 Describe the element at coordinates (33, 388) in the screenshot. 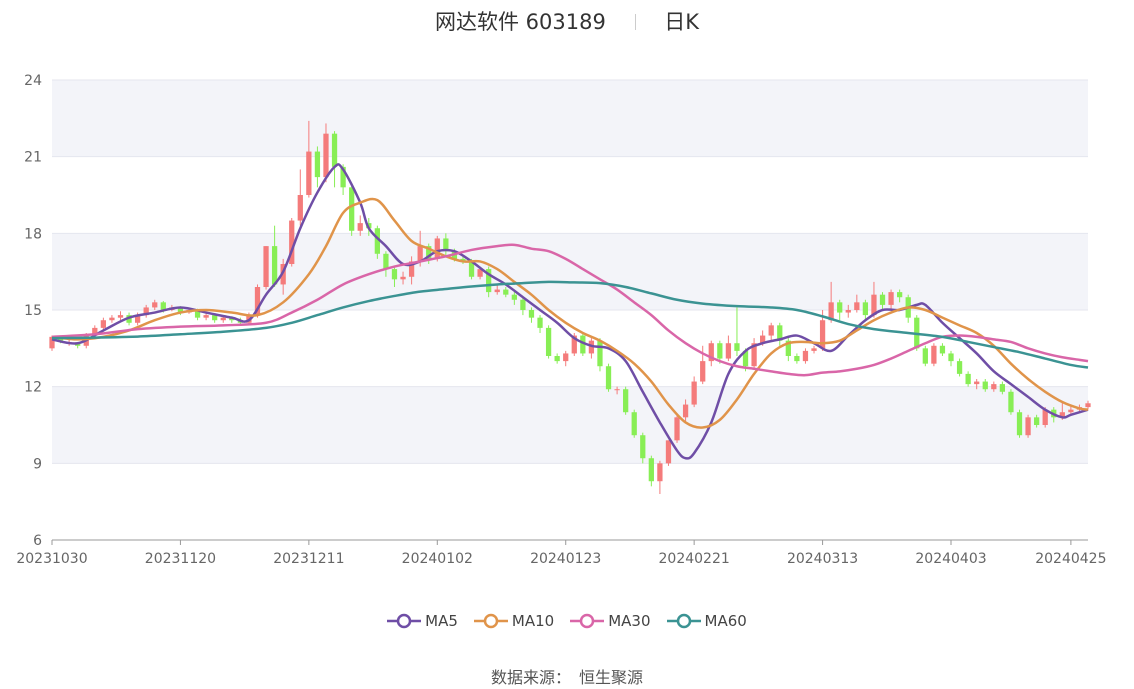

I see `y-tick-label: 12` at that location.